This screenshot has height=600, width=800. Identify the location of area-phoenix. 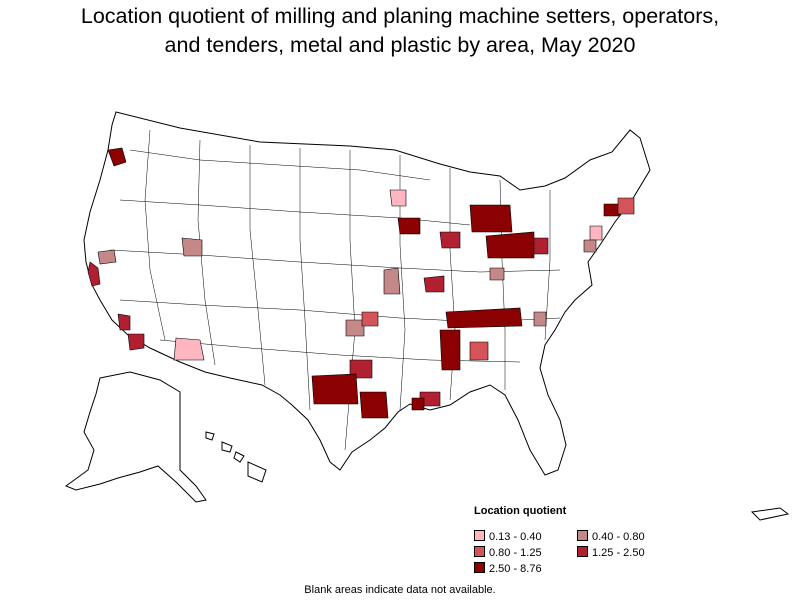
(189, 349).